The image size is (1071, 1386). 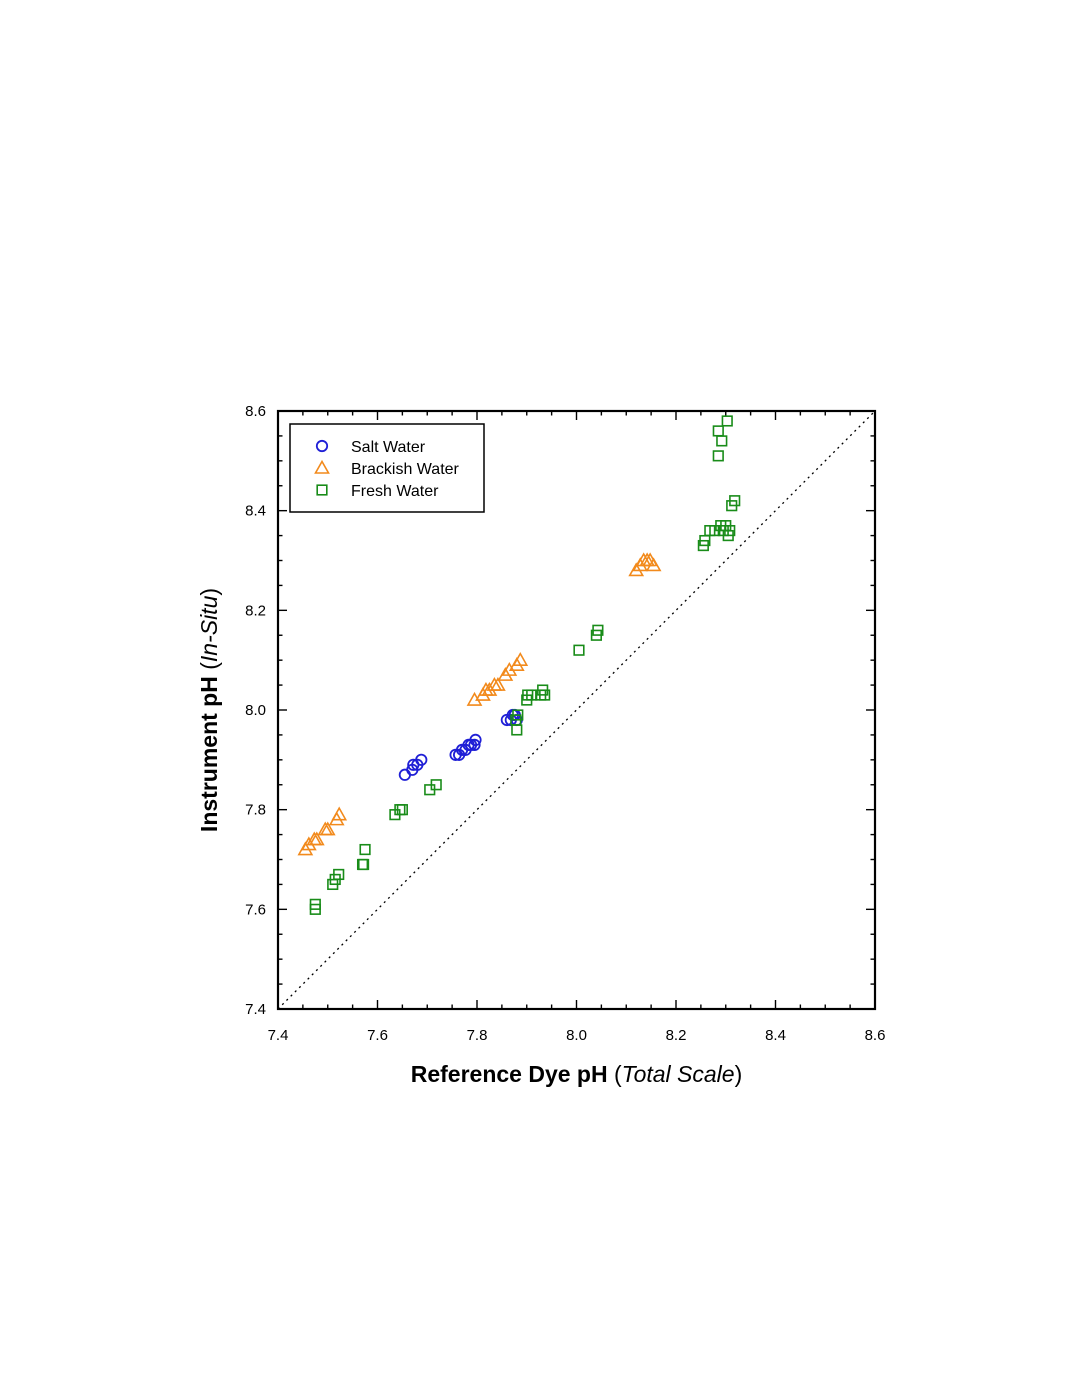 I want to click on legend: Salt Water Brackish Water Fresh Water, so click(x=387, y=468).